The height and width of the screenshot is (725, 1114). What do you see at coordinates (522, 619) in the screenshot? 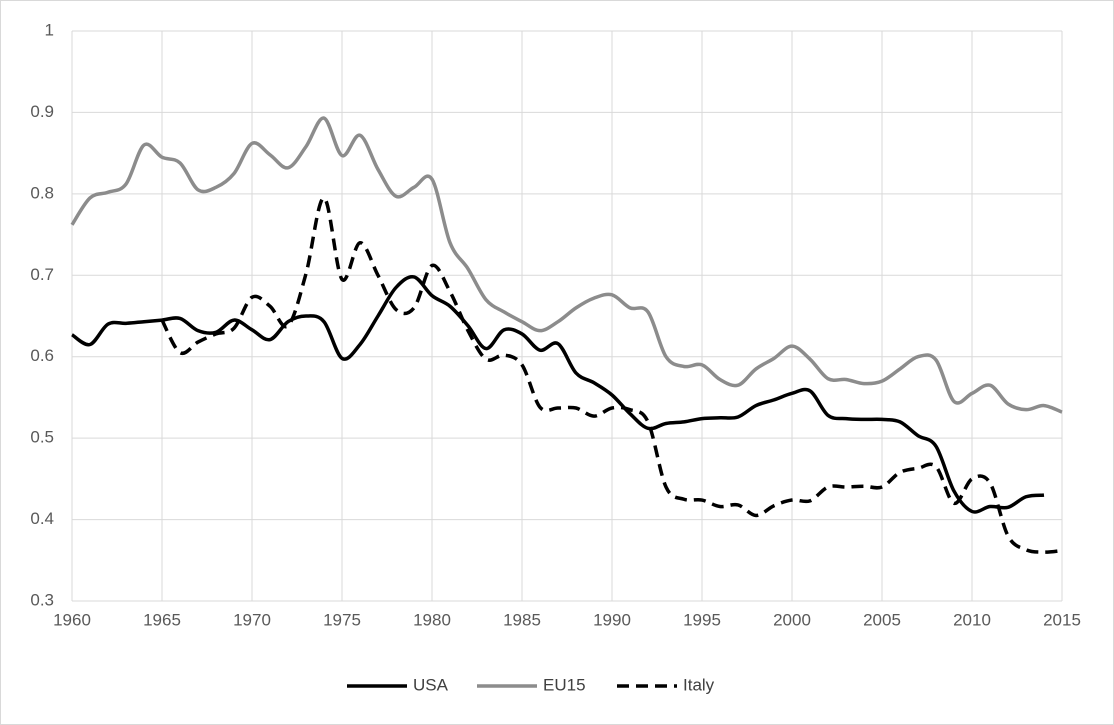
I see `x-tick-label: 1985` at bounding box center [522, 619].